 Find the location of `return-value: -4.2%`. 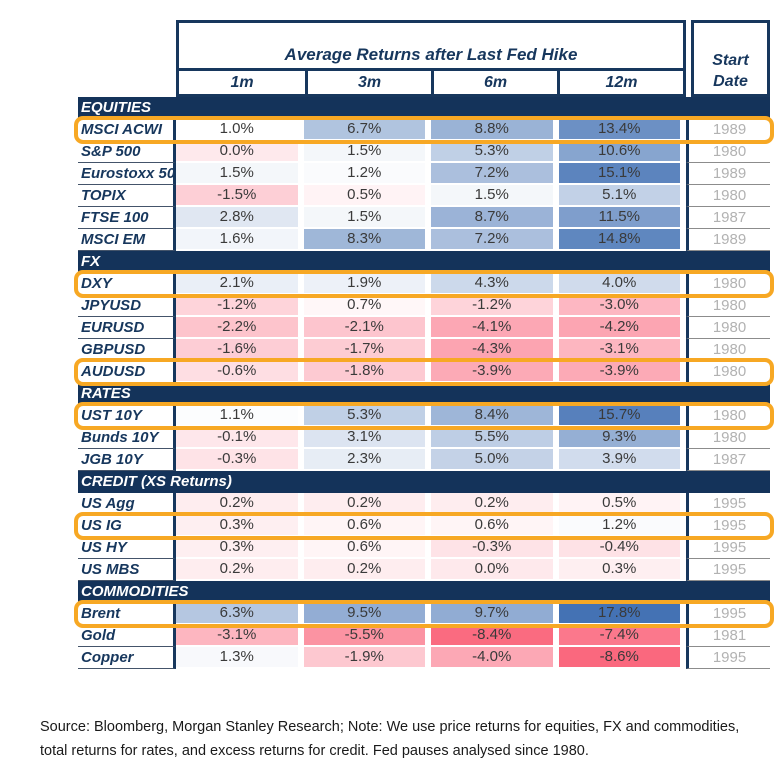

return-value: -4.2% is located at coordinates (619, 327).